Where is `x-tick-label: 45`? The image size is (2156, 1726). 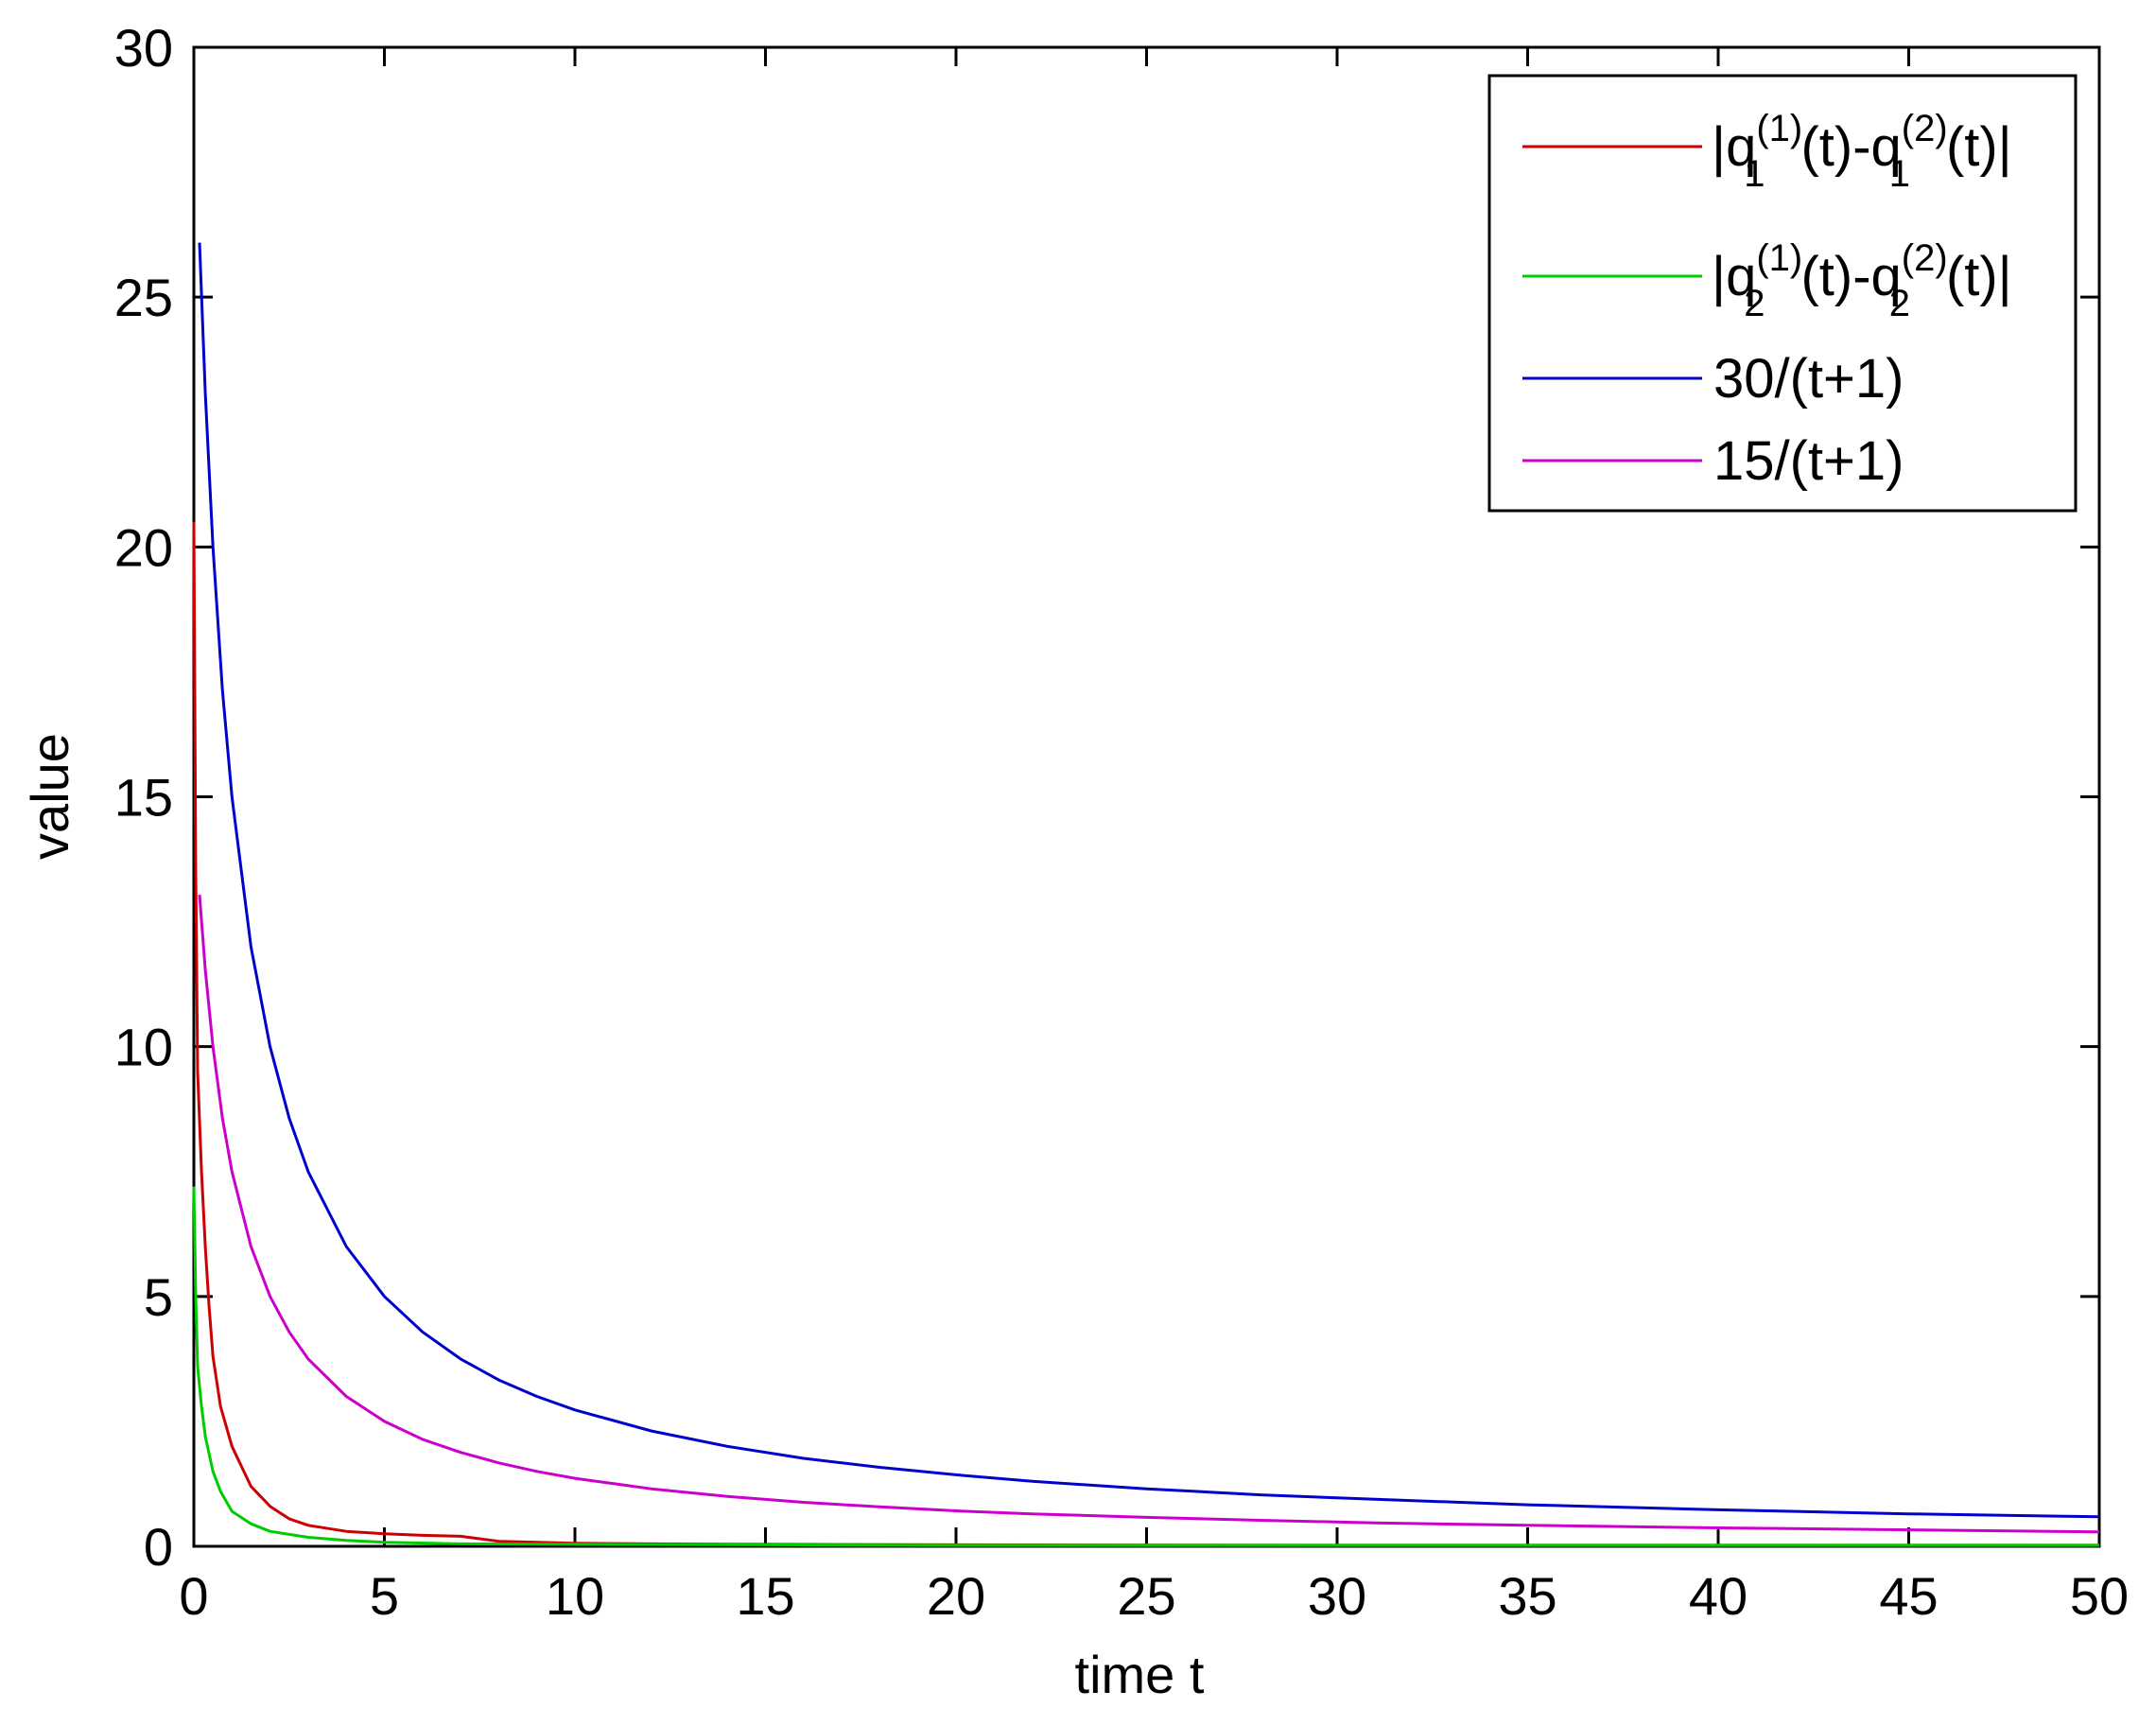
x-tick-label: 45 is located at coordinates (1908, 1596).